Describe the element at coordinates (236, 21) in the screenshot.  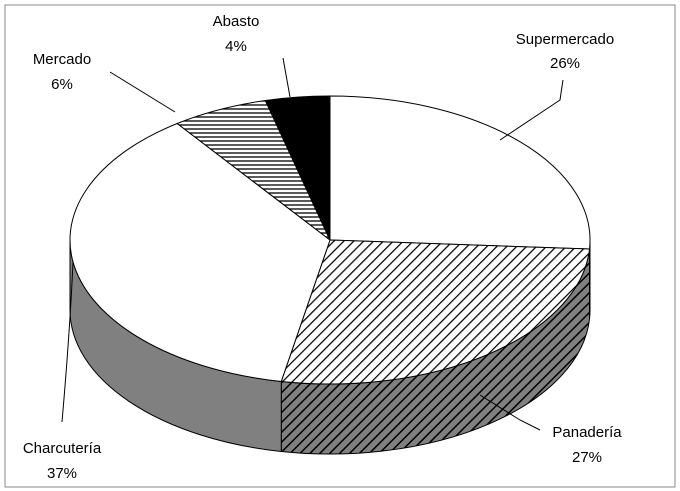
I see `slice-label: Abasto` at that location.